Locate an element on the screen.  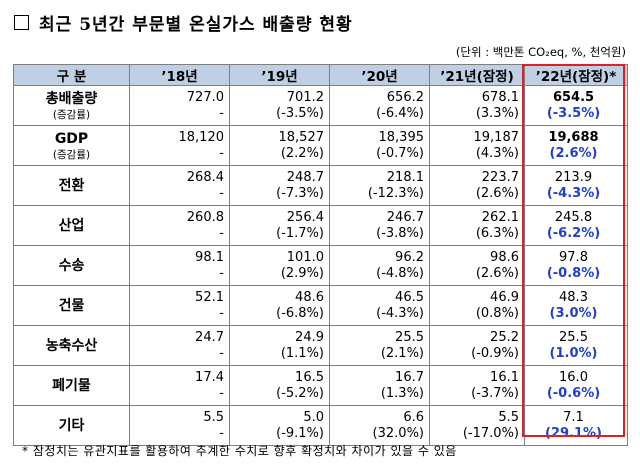
unit-note: (단위 : 백만톤 CO₂eq, %, 천억원) is located at coordinates (540, 52).